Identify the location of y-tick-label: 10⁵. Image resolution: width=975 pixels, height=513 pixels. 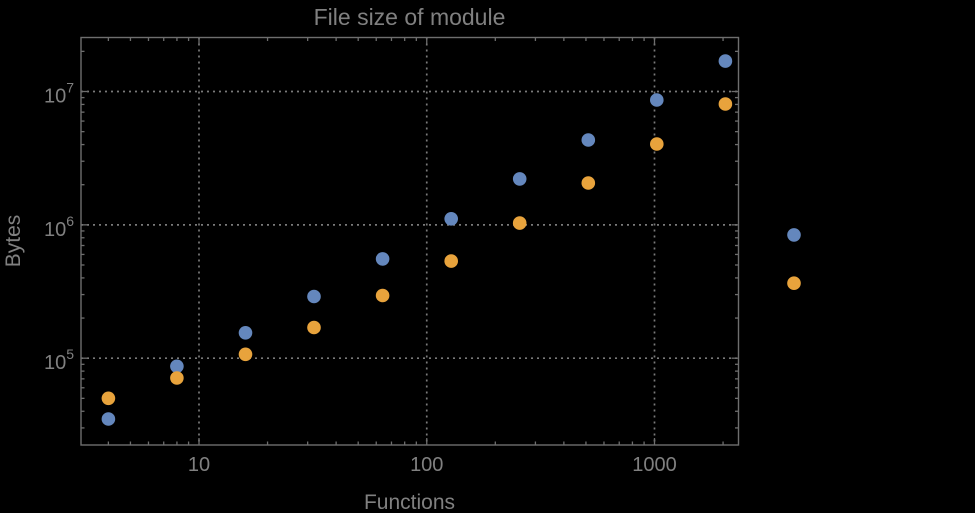
(59, 360).